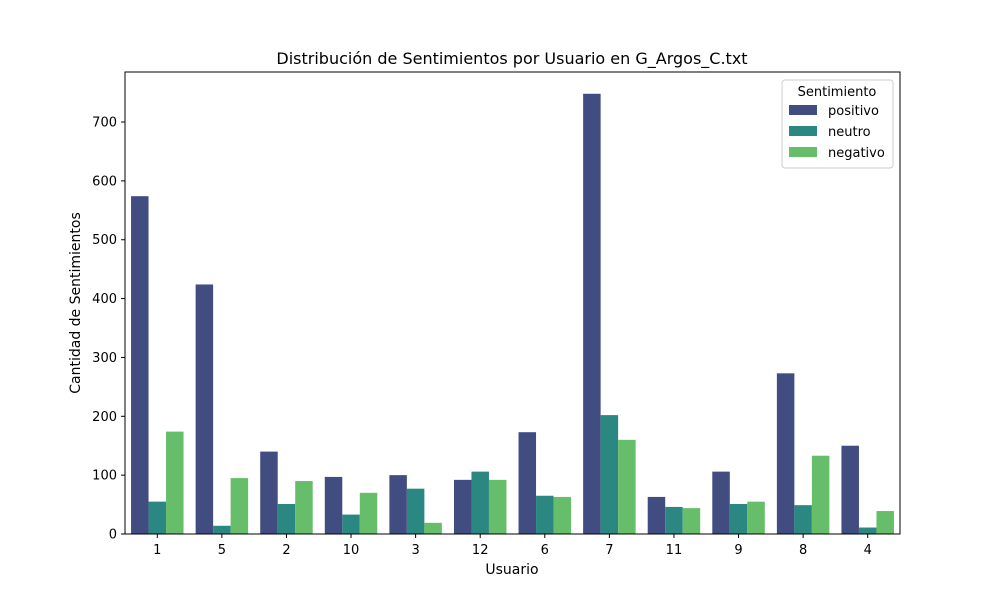 This screenshot has height=600, width=1000. Describe the element at coordinates (868, 550) in the screenshot. I see `x-tick-label-4: 4` at that location.